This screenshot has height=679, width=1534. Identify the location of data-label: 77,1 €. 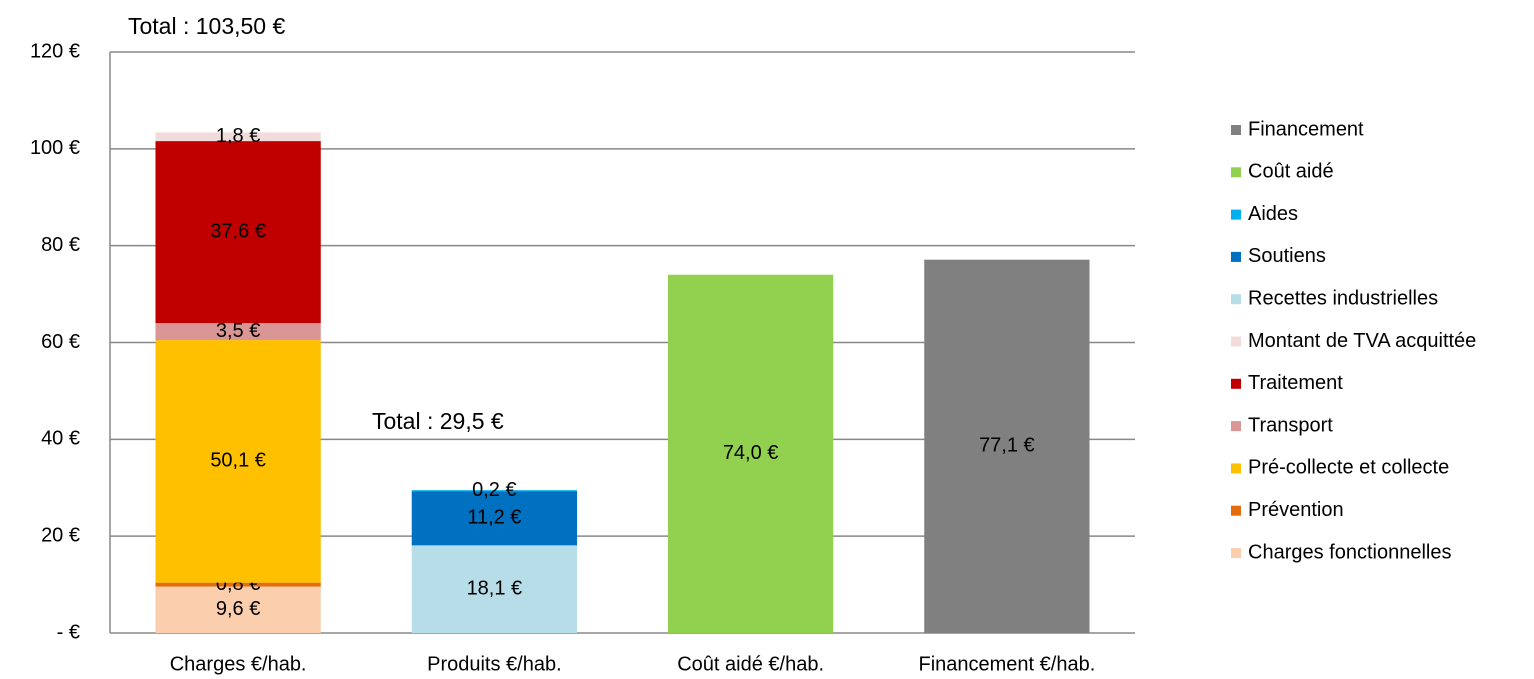
(1007, 446).